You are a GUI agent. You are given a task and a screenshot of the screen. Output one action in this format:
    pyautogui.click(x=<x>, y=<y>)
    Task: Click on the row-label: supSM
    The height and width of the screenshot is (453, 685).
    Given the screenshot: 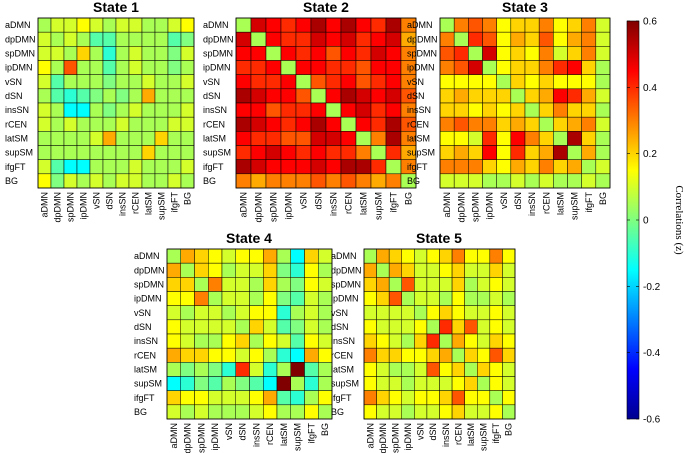 What is the action you would take?
    pyautogui.click(x=421, y=153)
    